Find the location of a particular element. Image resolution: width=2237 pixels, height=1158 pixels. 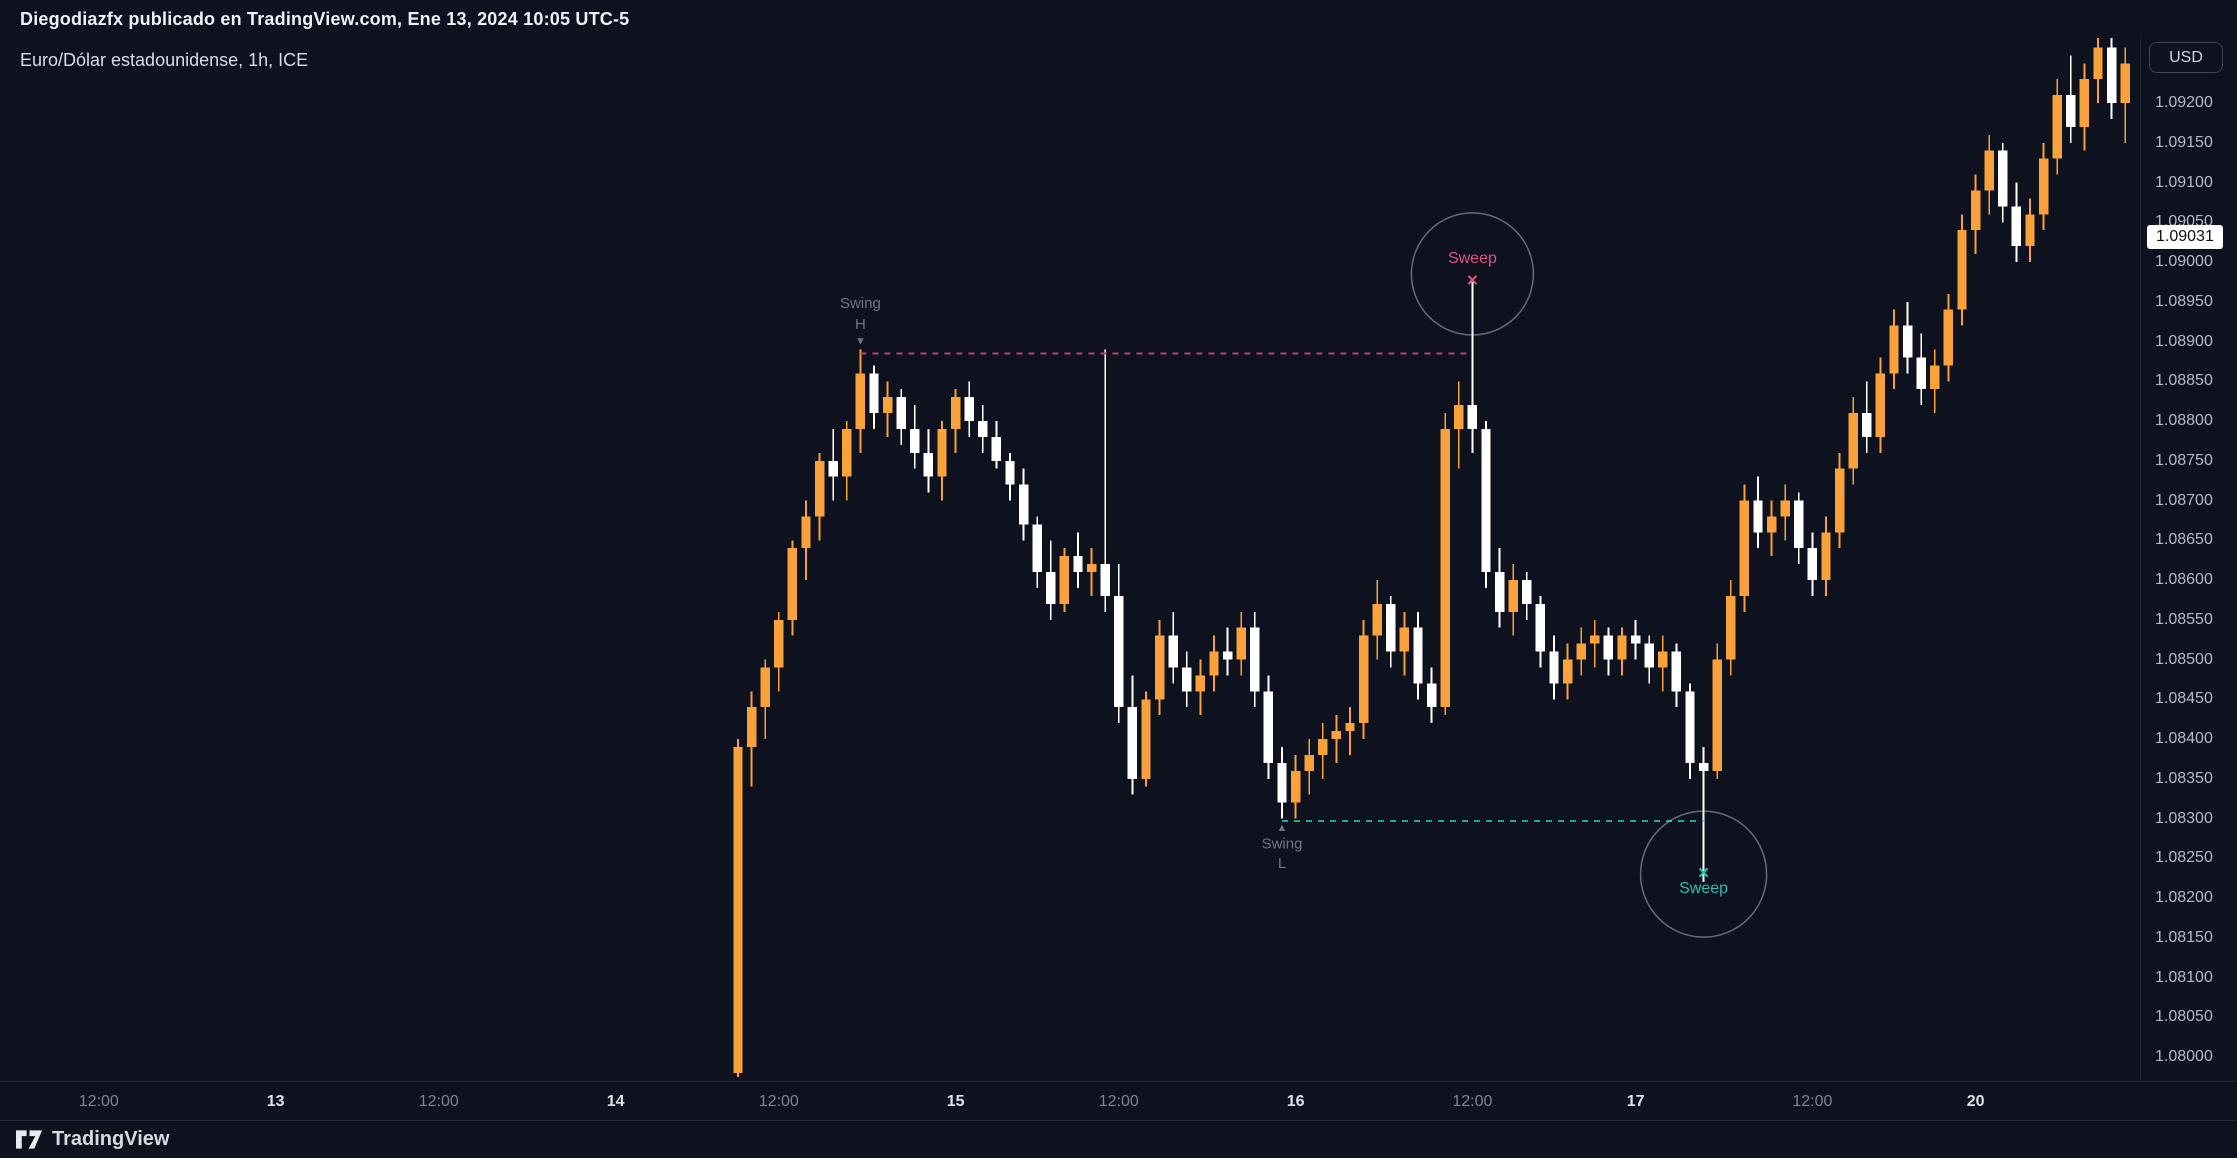

sweep-low-cross-icon: × is located at coordinates (1703, 873).